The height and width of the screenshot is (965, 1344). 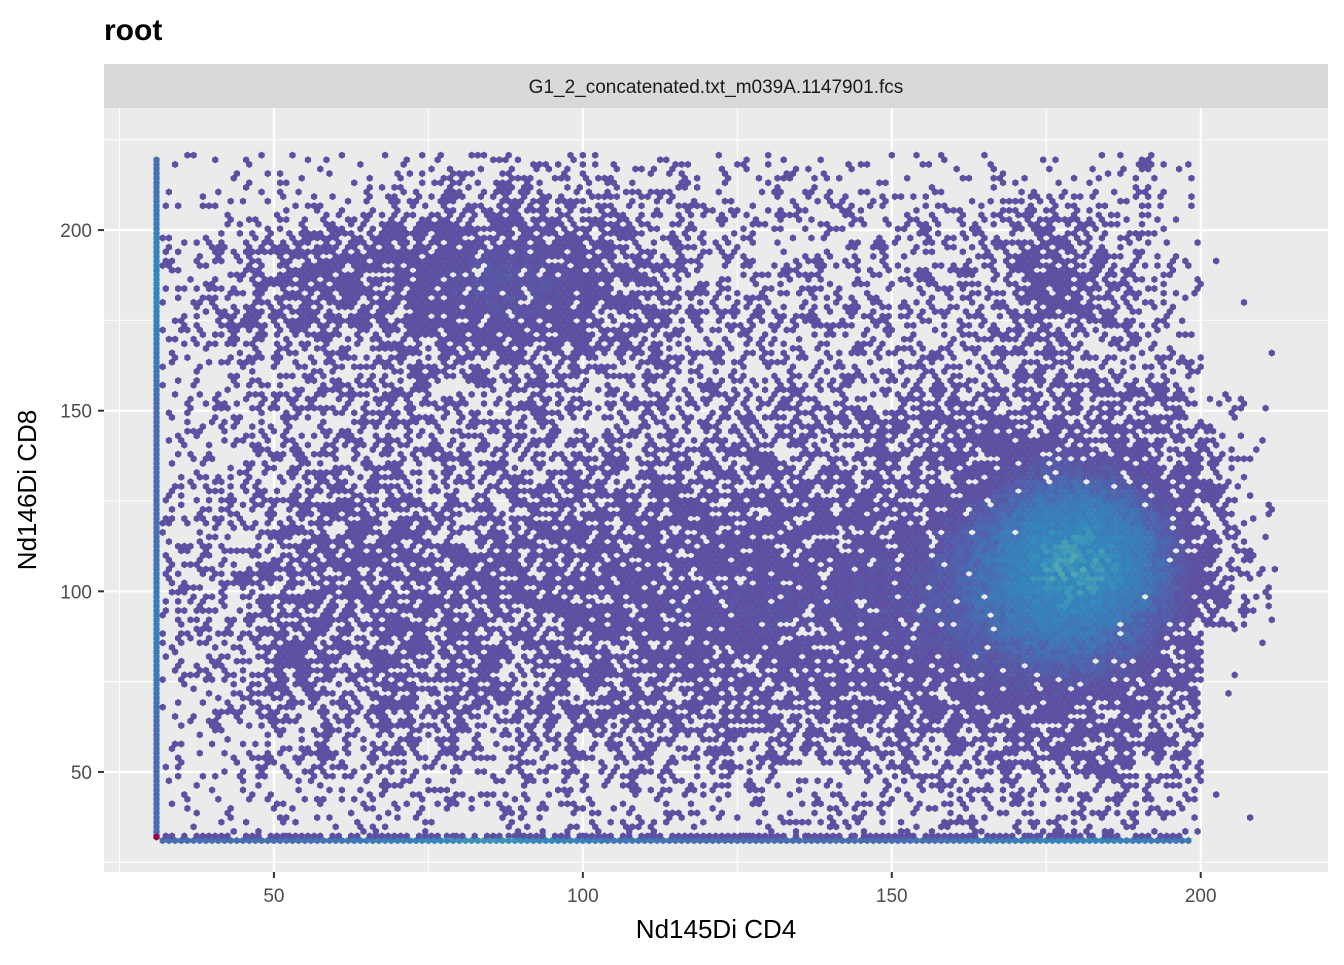 I want to click on chart-title: root, so click(x=133, y=30).